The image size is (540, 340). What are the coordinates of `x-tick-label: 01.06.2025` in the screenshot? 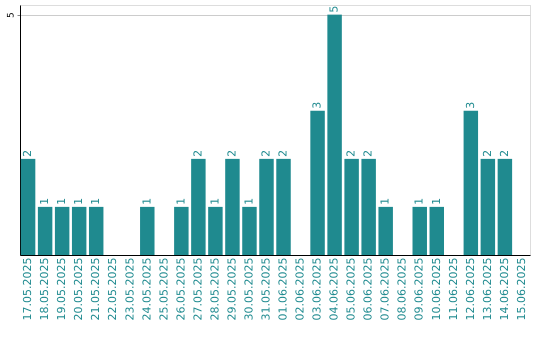 It's located at (283, 289).